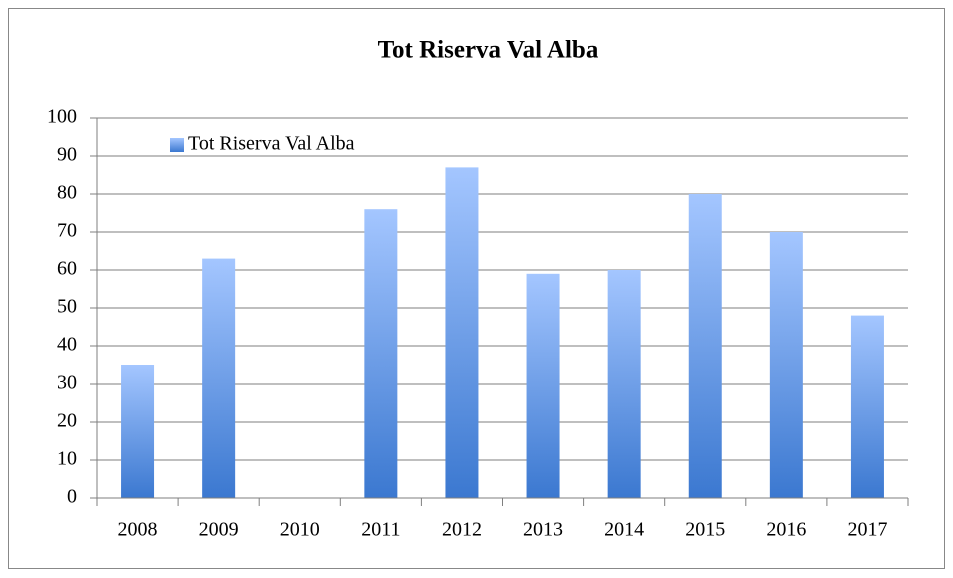  Describe the element at coordinates (67, 155) in the screenshot. I see `y-tick-label: 90` at that location.